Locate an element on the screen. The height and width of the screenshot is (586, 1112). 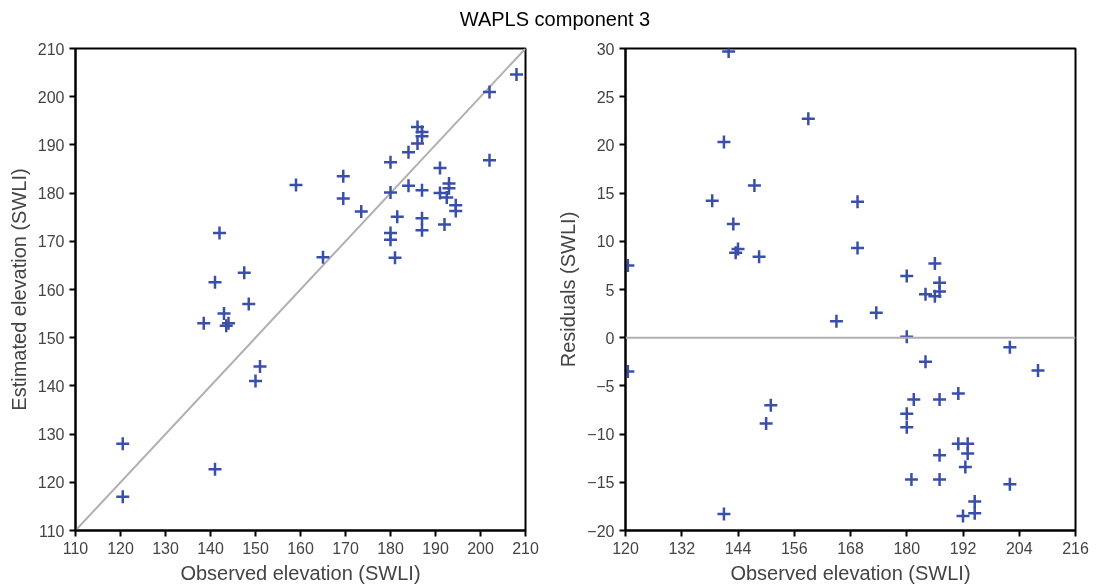
x-tick-label: 216 is located at coordinates (1075, 548).